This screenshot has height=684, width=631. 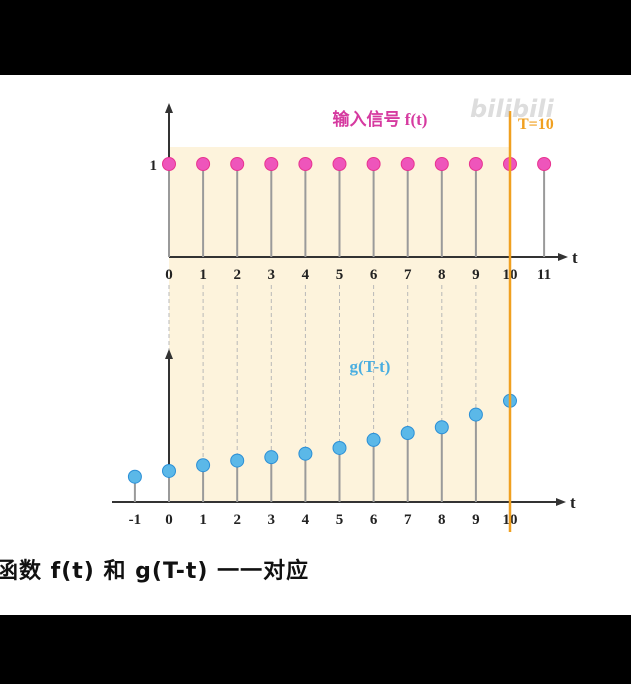 I want to click on bottom-x-tick: 9, so click(x=476, y=520).